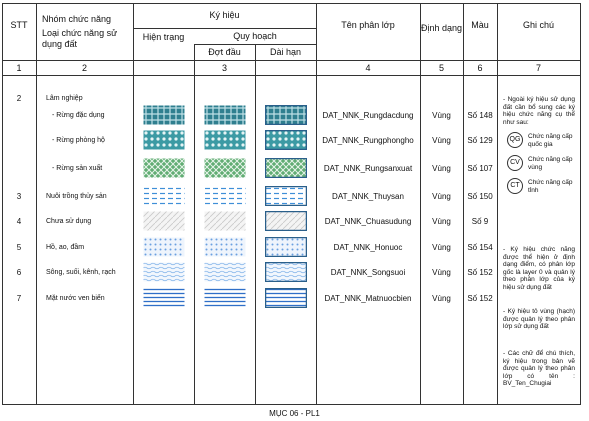 The image size is (589, 421). What do you see at coordinates (255, 36) in the screenshot?
I see `header-planning: Quy hoạch` at bounding box center [255, 36].